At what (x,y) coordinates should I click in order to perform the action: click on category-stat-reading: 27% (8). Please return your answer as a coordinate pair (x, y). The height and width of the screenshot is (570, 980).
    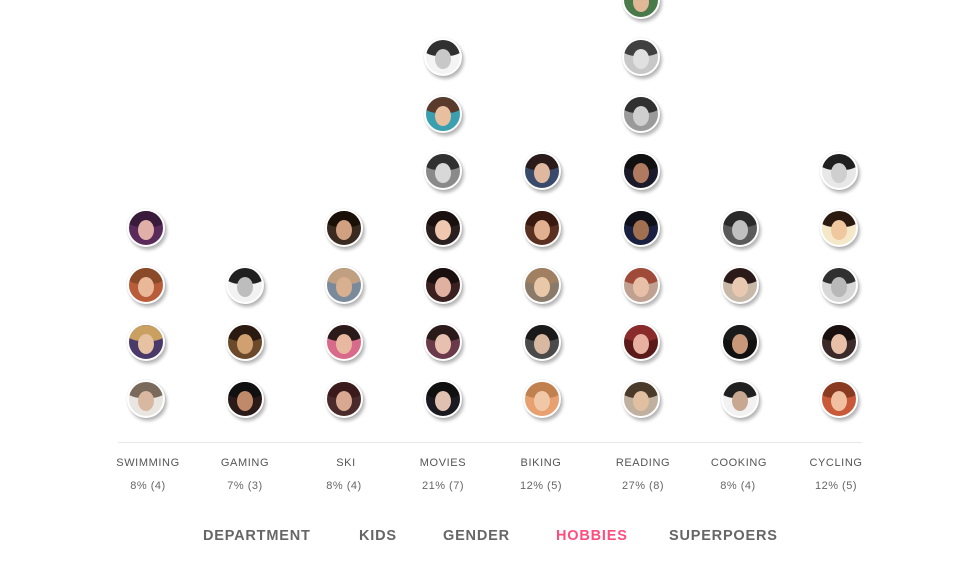
    Looking at the image, I should click on (643, 486).